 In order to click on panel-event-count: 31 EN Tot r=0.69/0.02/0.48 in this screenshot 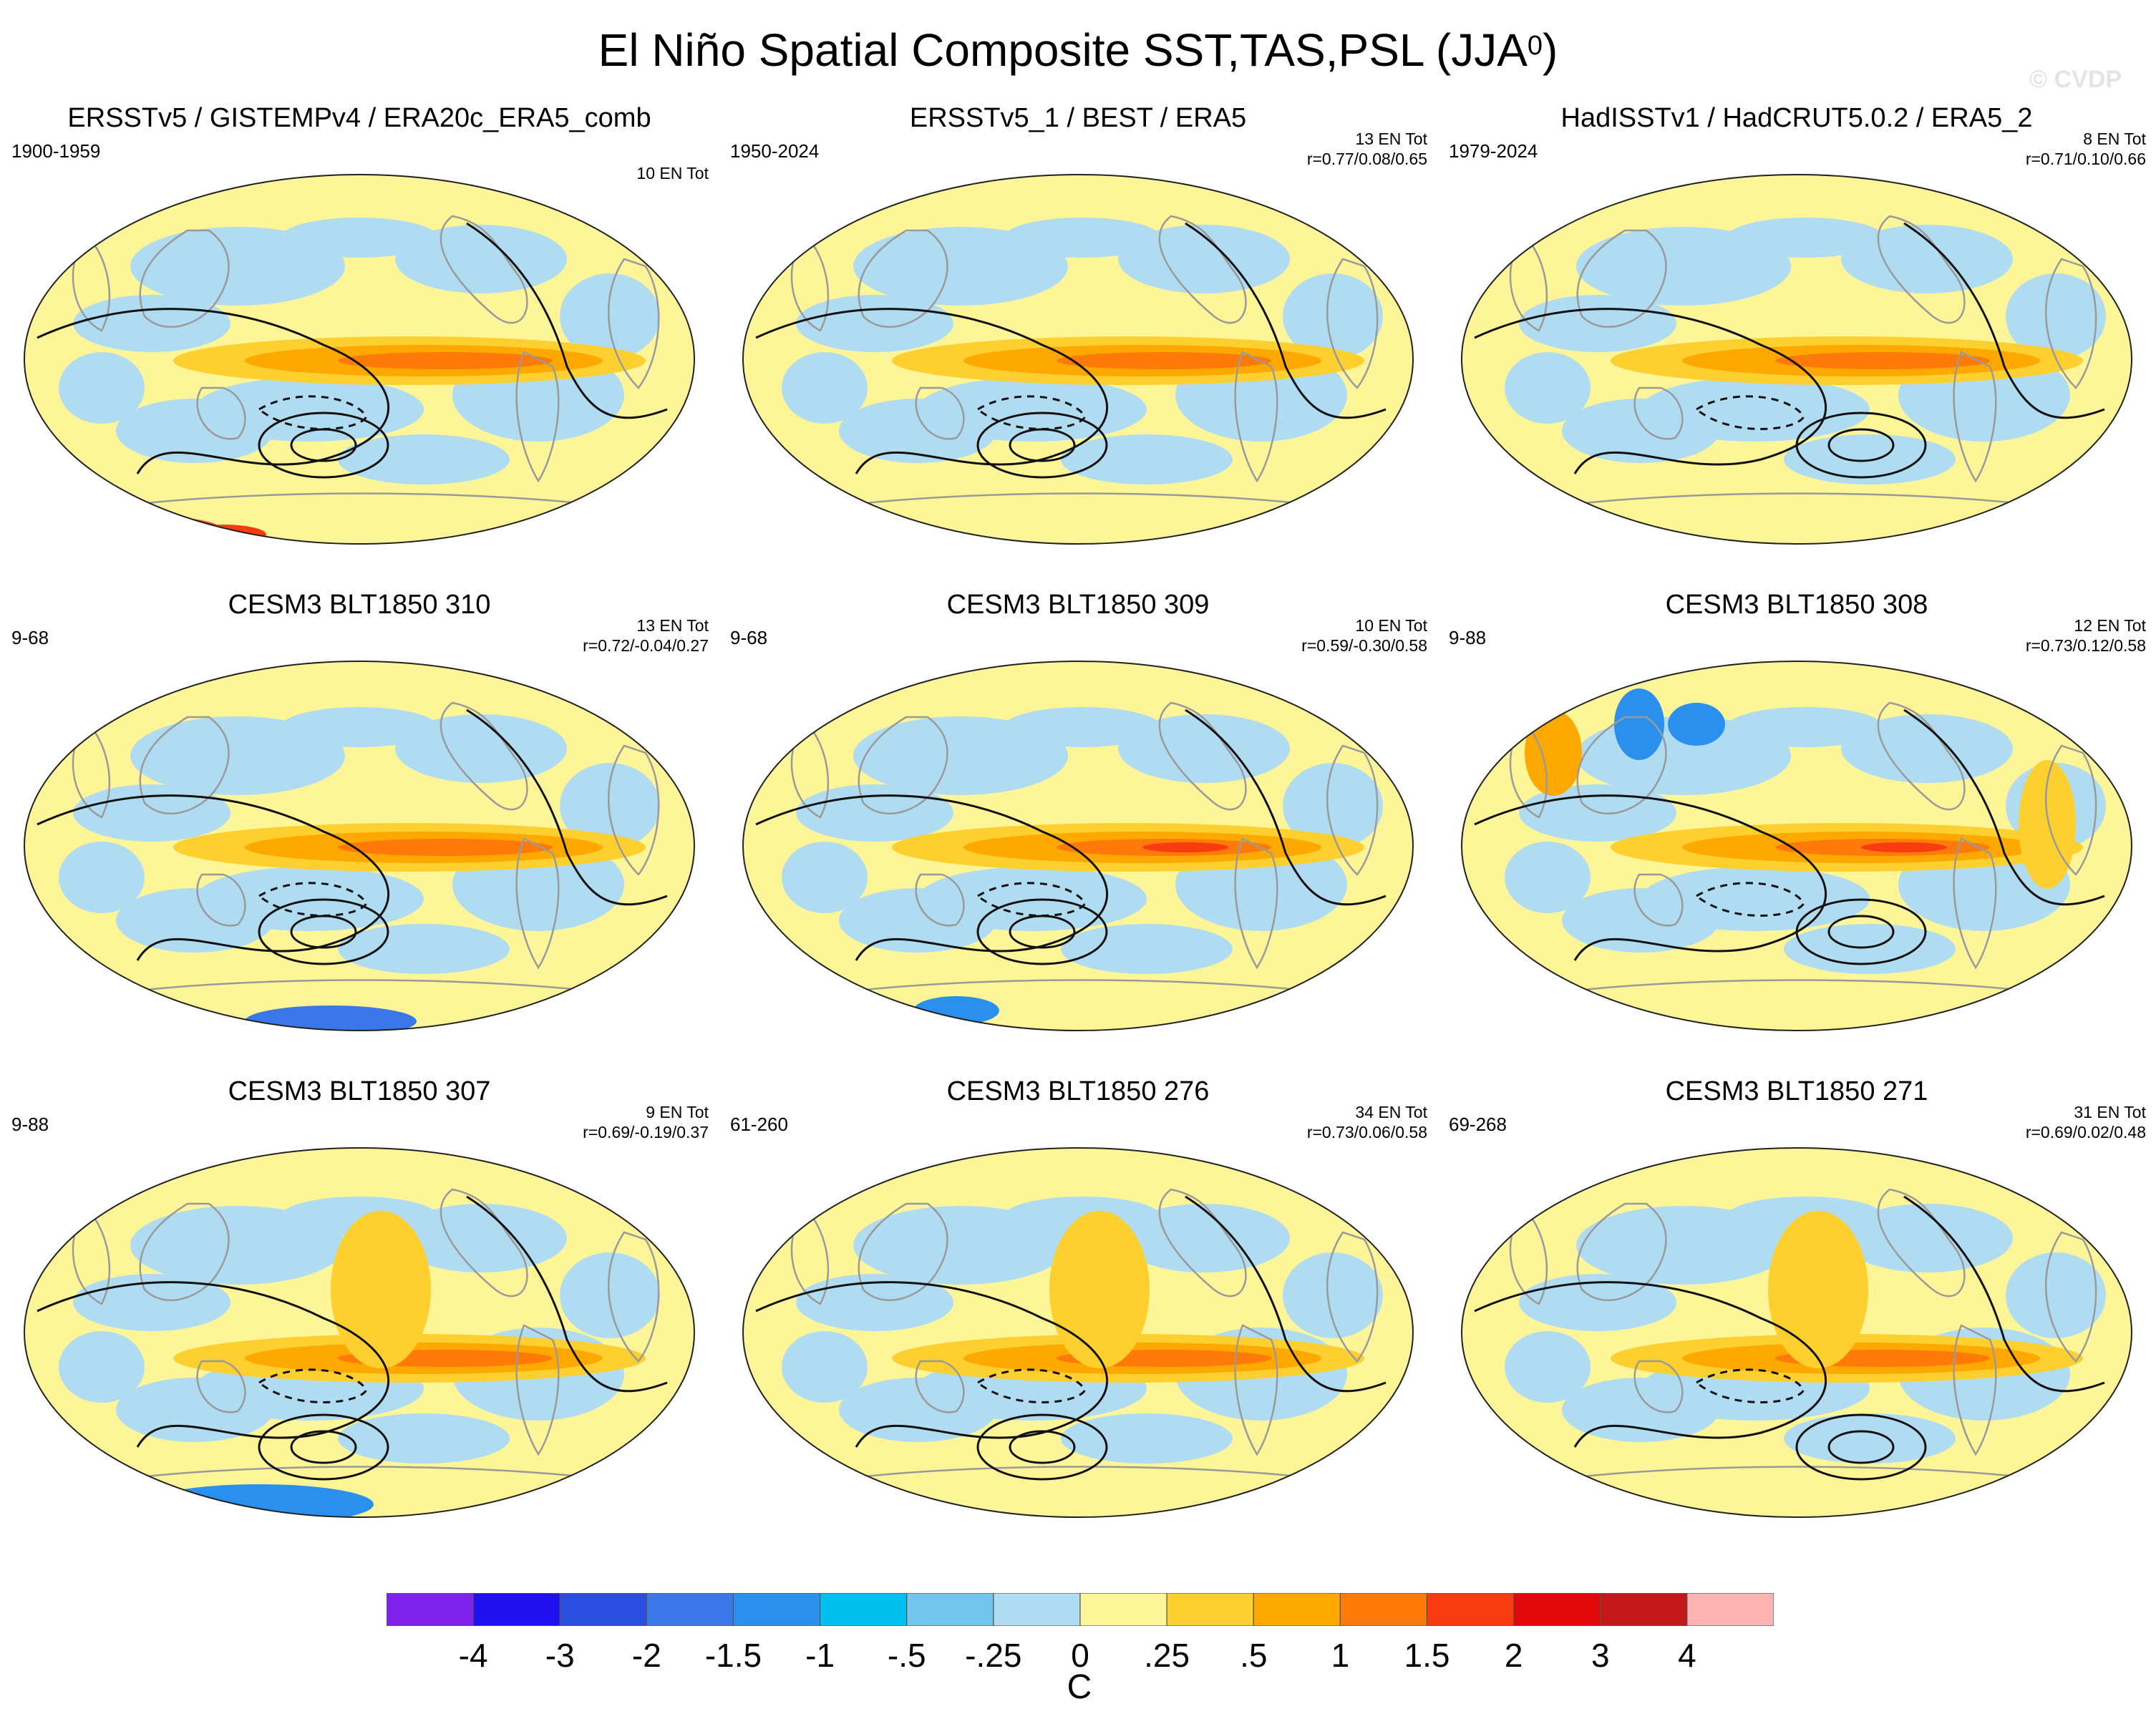, I will do `click(2086, 1122)`.